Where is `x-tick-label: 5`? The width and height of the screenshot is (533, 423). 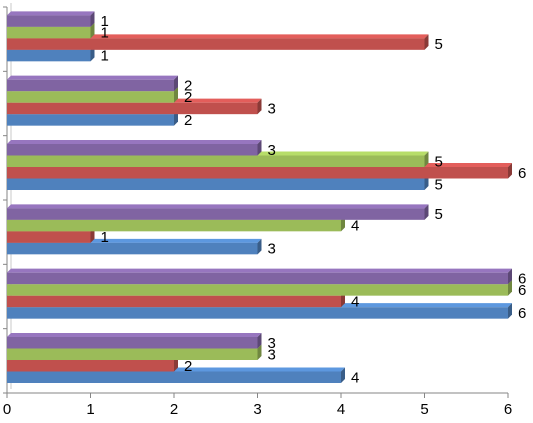 x-tick-label: 5 is located at coordinates (424, 409).